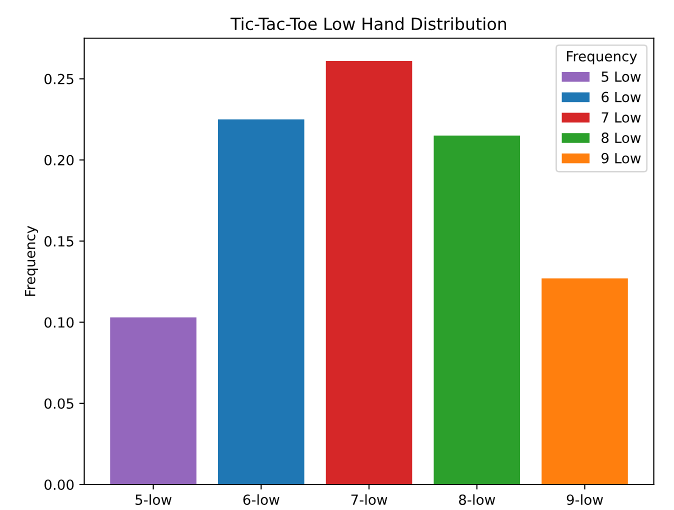 This screenshot has height=510, width=674. Describe the element at coordinates (59, 322) in the screenshot. I see `y-tick-label: 0.10` at that location.